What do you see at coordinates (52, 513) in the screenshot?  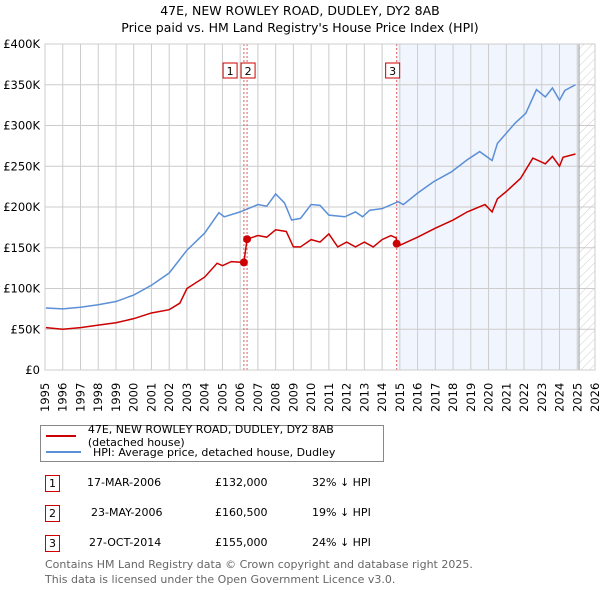 I see `sale-number-badge: 2` at bounding box center [52, 513].